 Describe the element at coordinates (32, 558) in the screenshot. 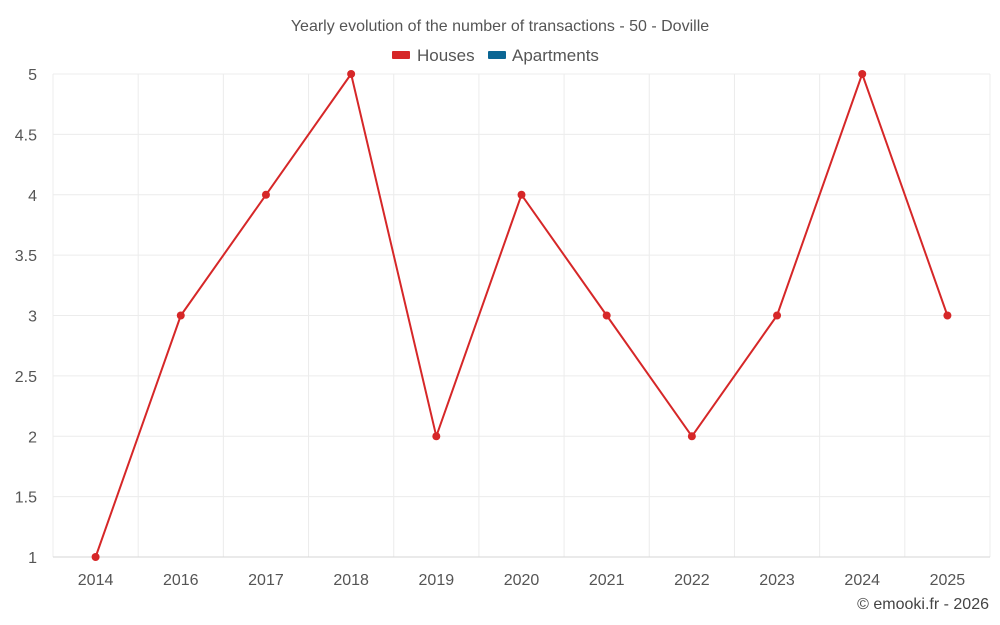

I see `y-tick-label: 1` at that location.